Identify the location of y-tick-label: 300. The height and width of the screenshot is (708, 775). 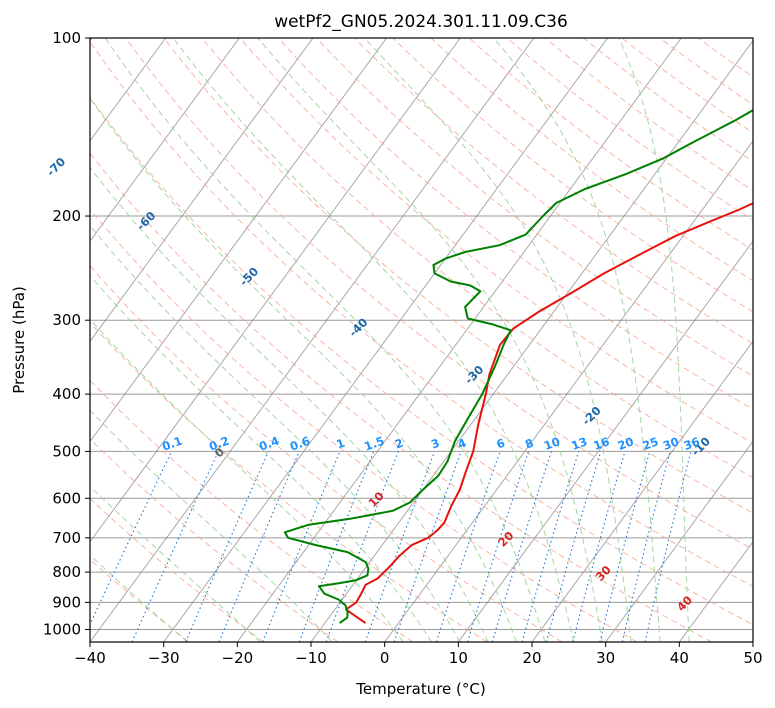
(66, 320).